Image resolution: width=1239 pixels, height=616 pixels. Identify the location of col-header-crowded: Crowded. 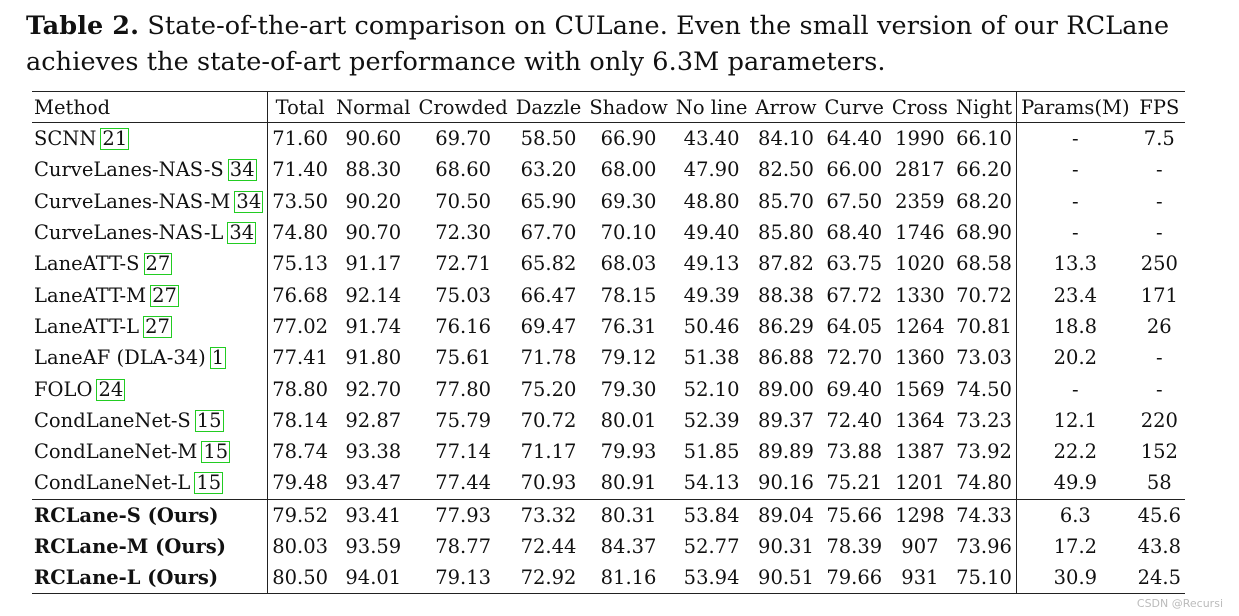
(463, 107).